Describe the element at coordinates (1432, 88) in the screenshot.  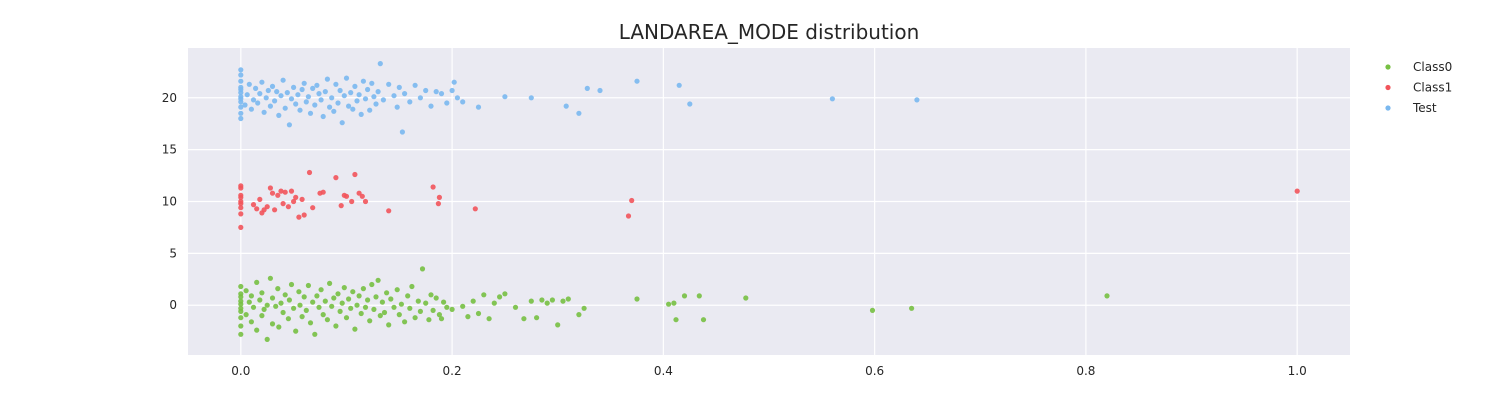
I see `legend-label: Class1` at that location.